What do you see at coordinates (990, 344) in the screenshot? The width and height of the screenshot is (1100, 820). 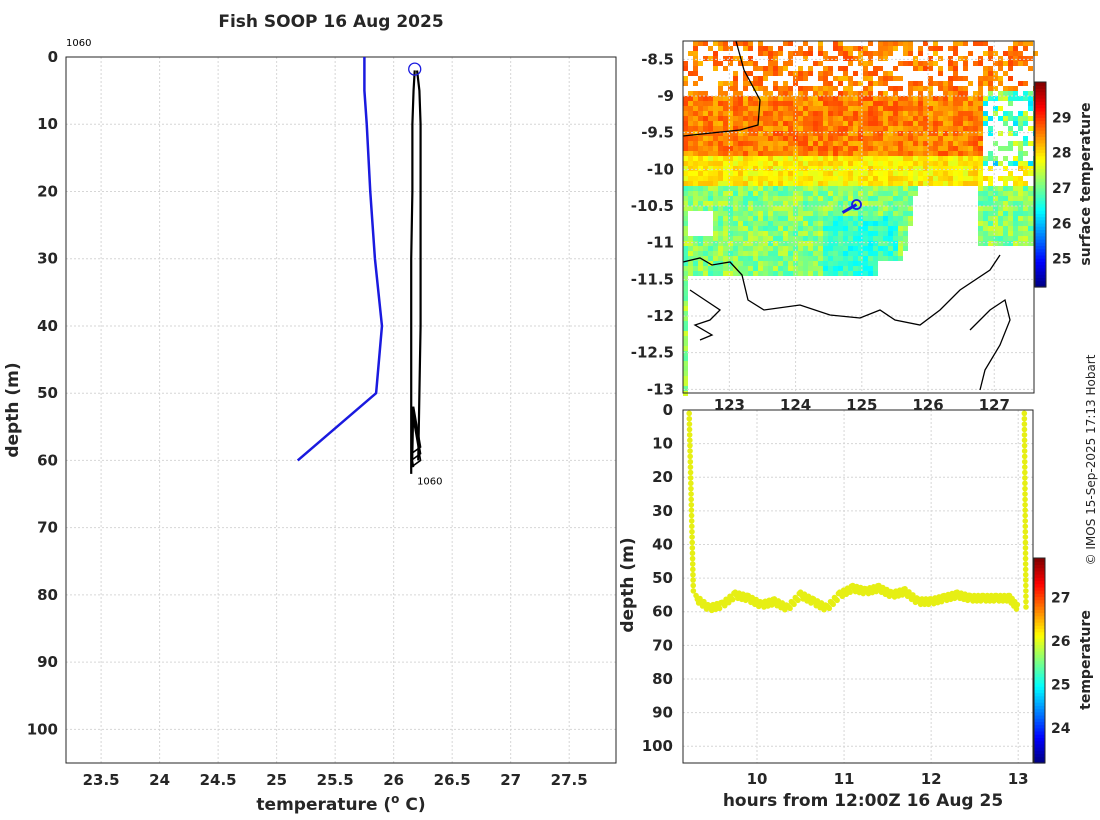 I see `coastline-east` at bounding box center [990, 344].